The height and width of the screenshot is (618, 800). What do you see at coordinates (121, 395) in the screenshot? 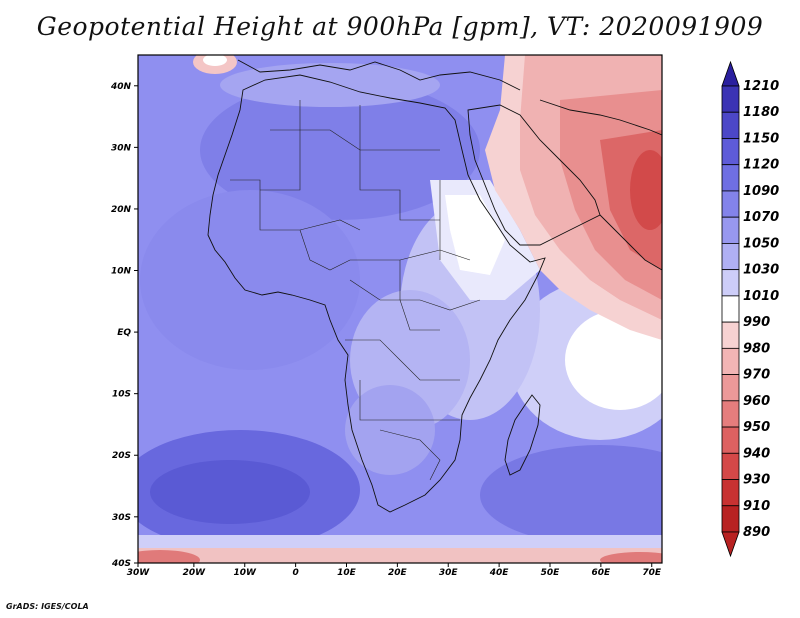
I see `lat-label: 10S` at bounding box center [121, 395].